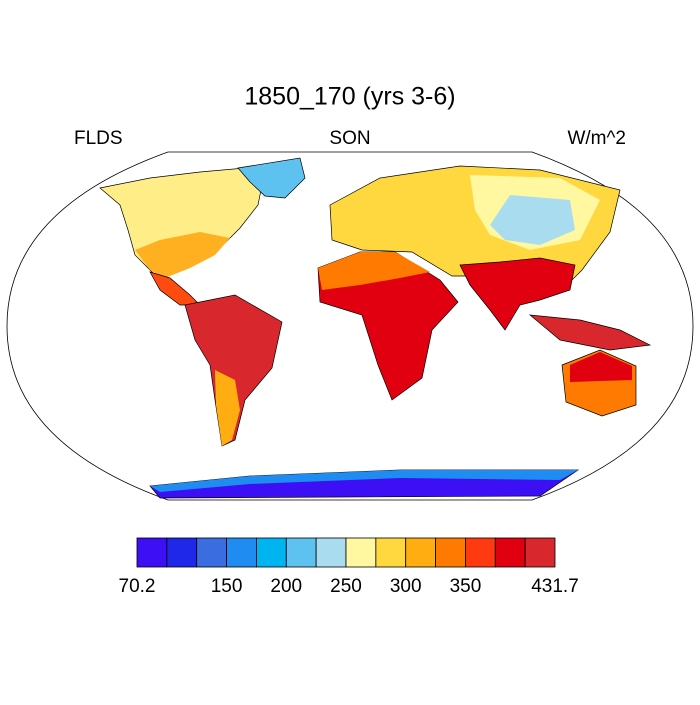  What do you see at coordinates (349, 97) in the screenshot?
I see `title: 1850_170 (yrs 3-6)` at bounding box center [349, 97].